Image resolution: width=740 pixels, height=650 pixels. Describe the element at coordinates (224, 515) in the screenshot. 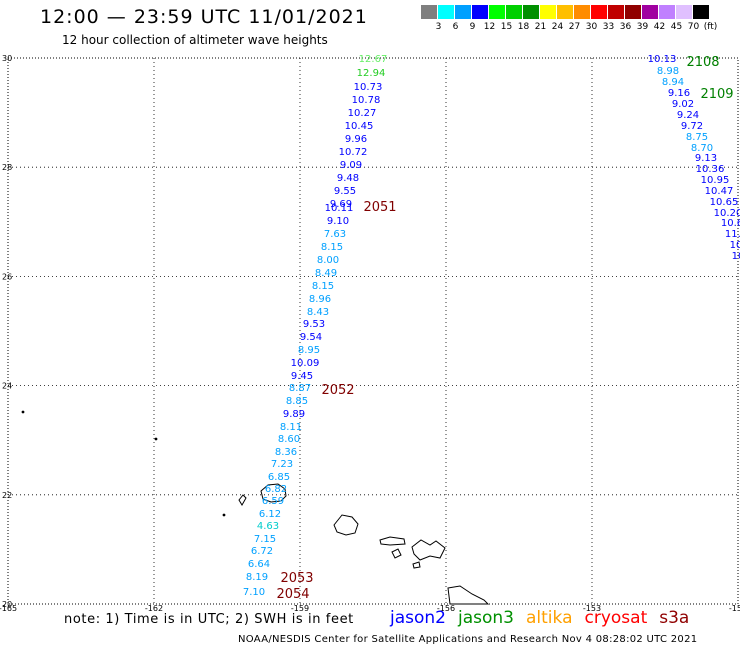

I see `kaula-islet` at that location.